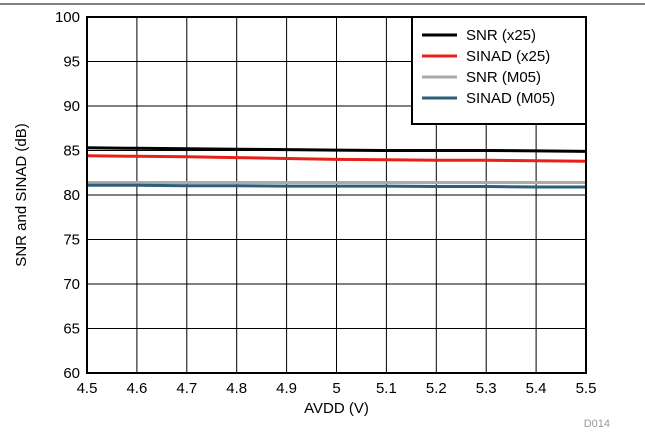 The width and height of the screenshot is (645, 435). What do you see at coordinates (71, 62) in the screenshot?
I see `y-tick-label: 95` at bounding box center [71, 62].